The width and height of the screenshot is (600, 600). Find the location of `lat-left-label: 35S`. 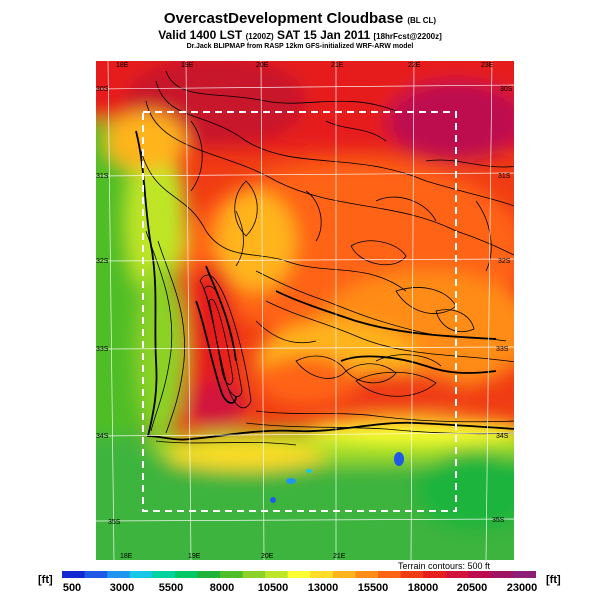

lat-left-label: 35S is located at coordinates (114, 522).